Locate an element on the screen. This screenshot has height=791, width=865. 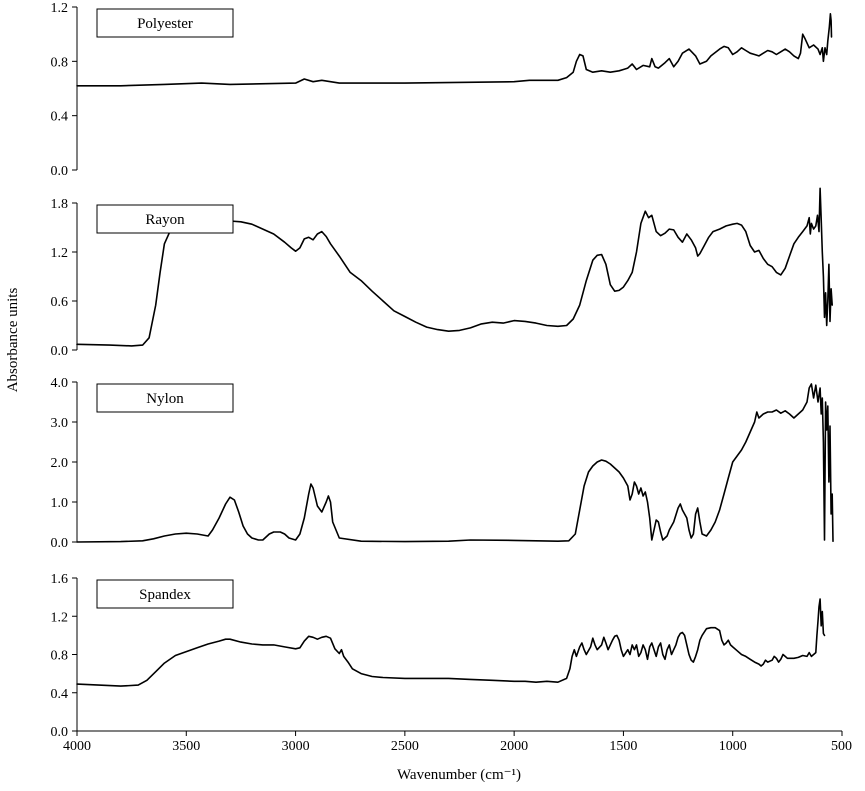
rayon-y-tick-label: 1.8 is located at coordinates (60, 204).